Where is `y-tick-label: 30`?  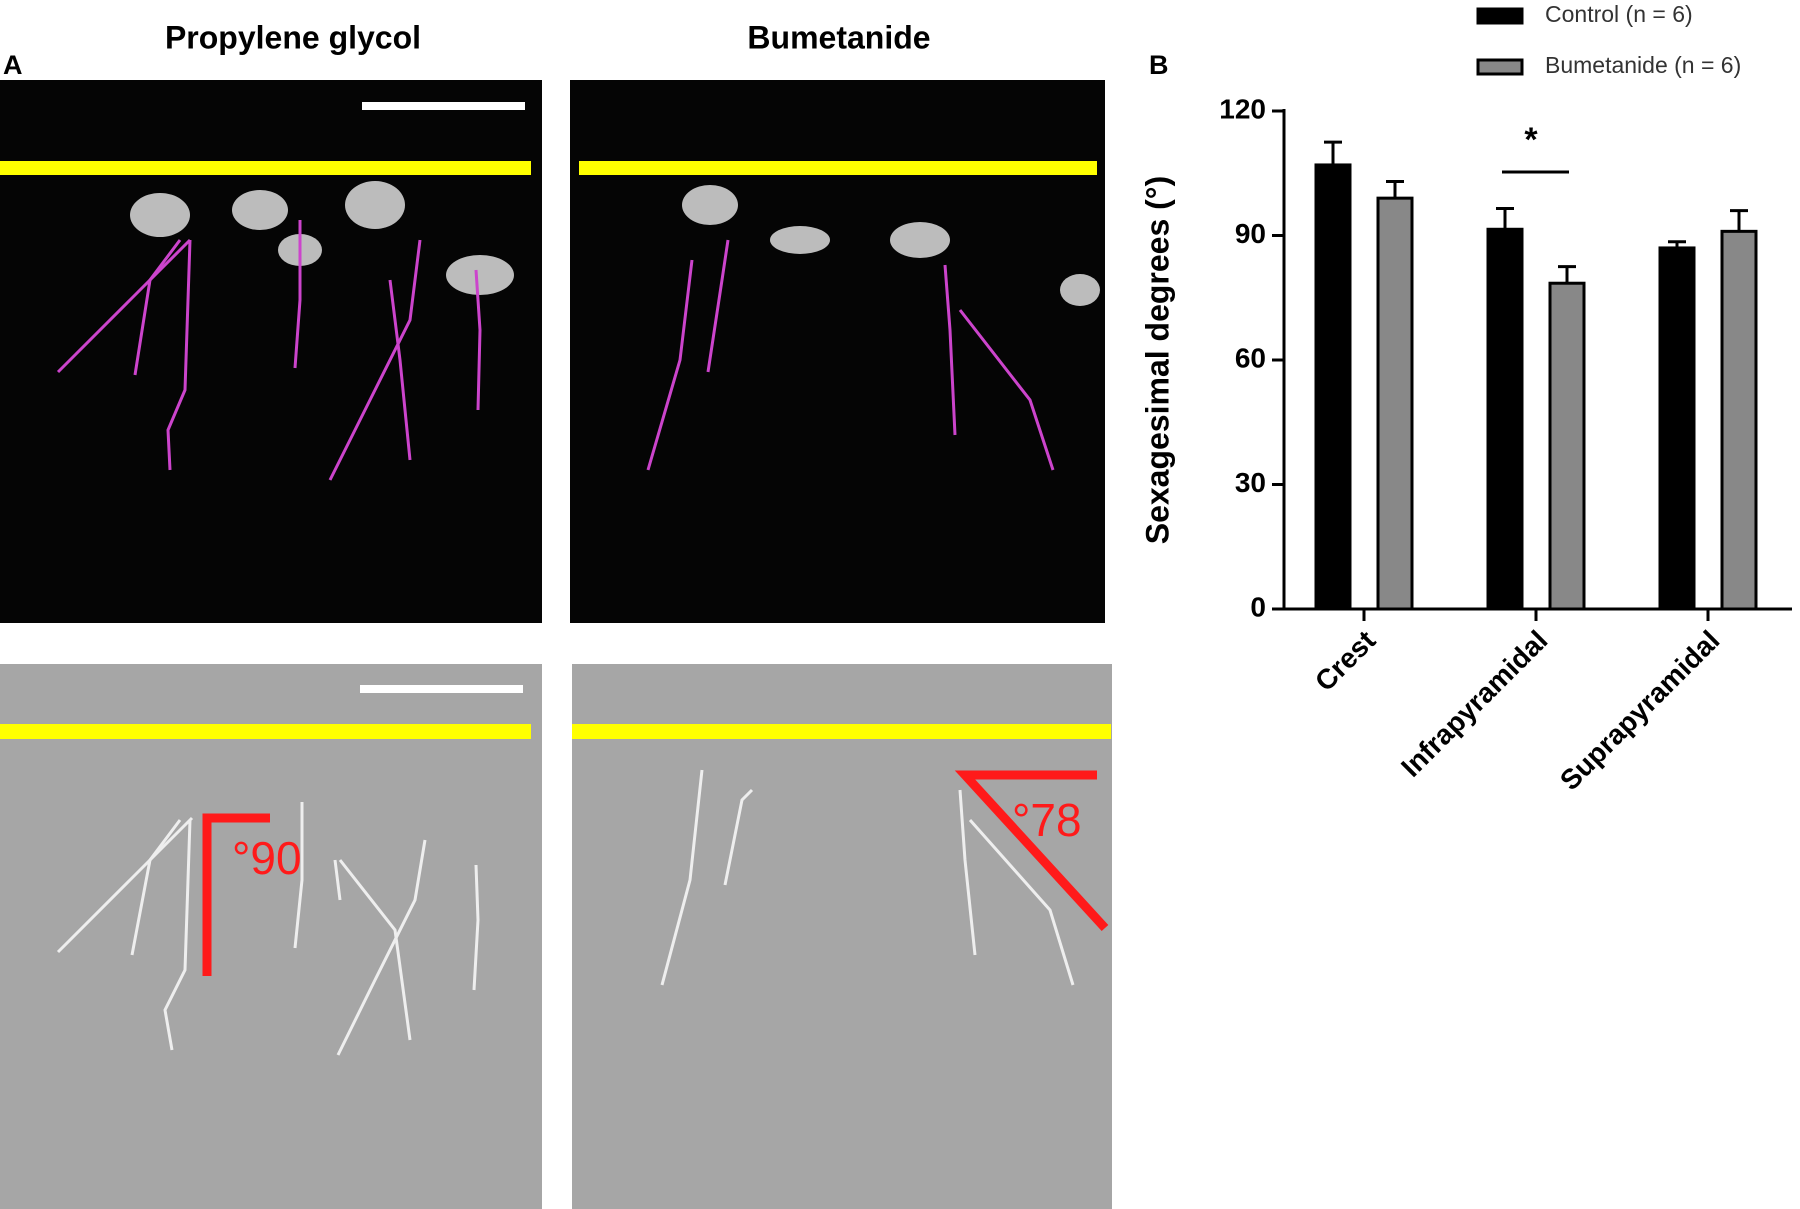
y-tick-label: 30 is located at coordinates (1250, 482).